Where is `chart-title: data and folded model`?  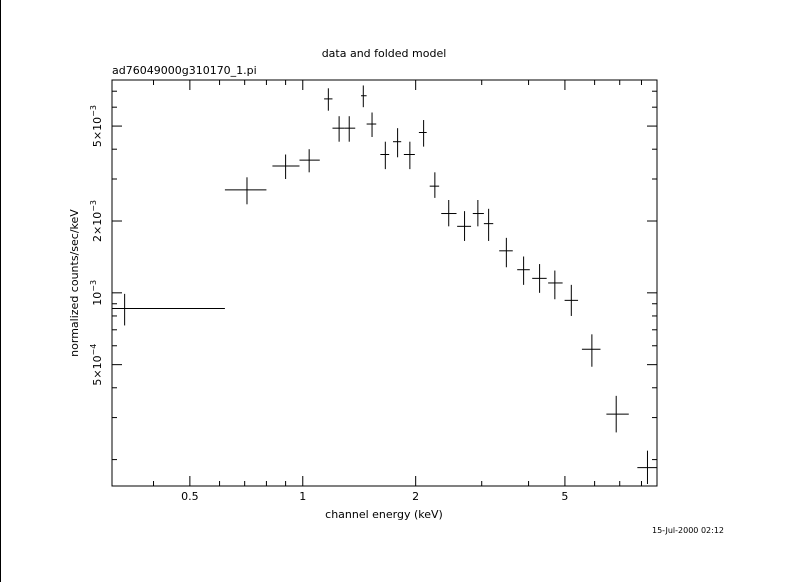 chart-title: data and folded model is located at coordinates (384, 53).